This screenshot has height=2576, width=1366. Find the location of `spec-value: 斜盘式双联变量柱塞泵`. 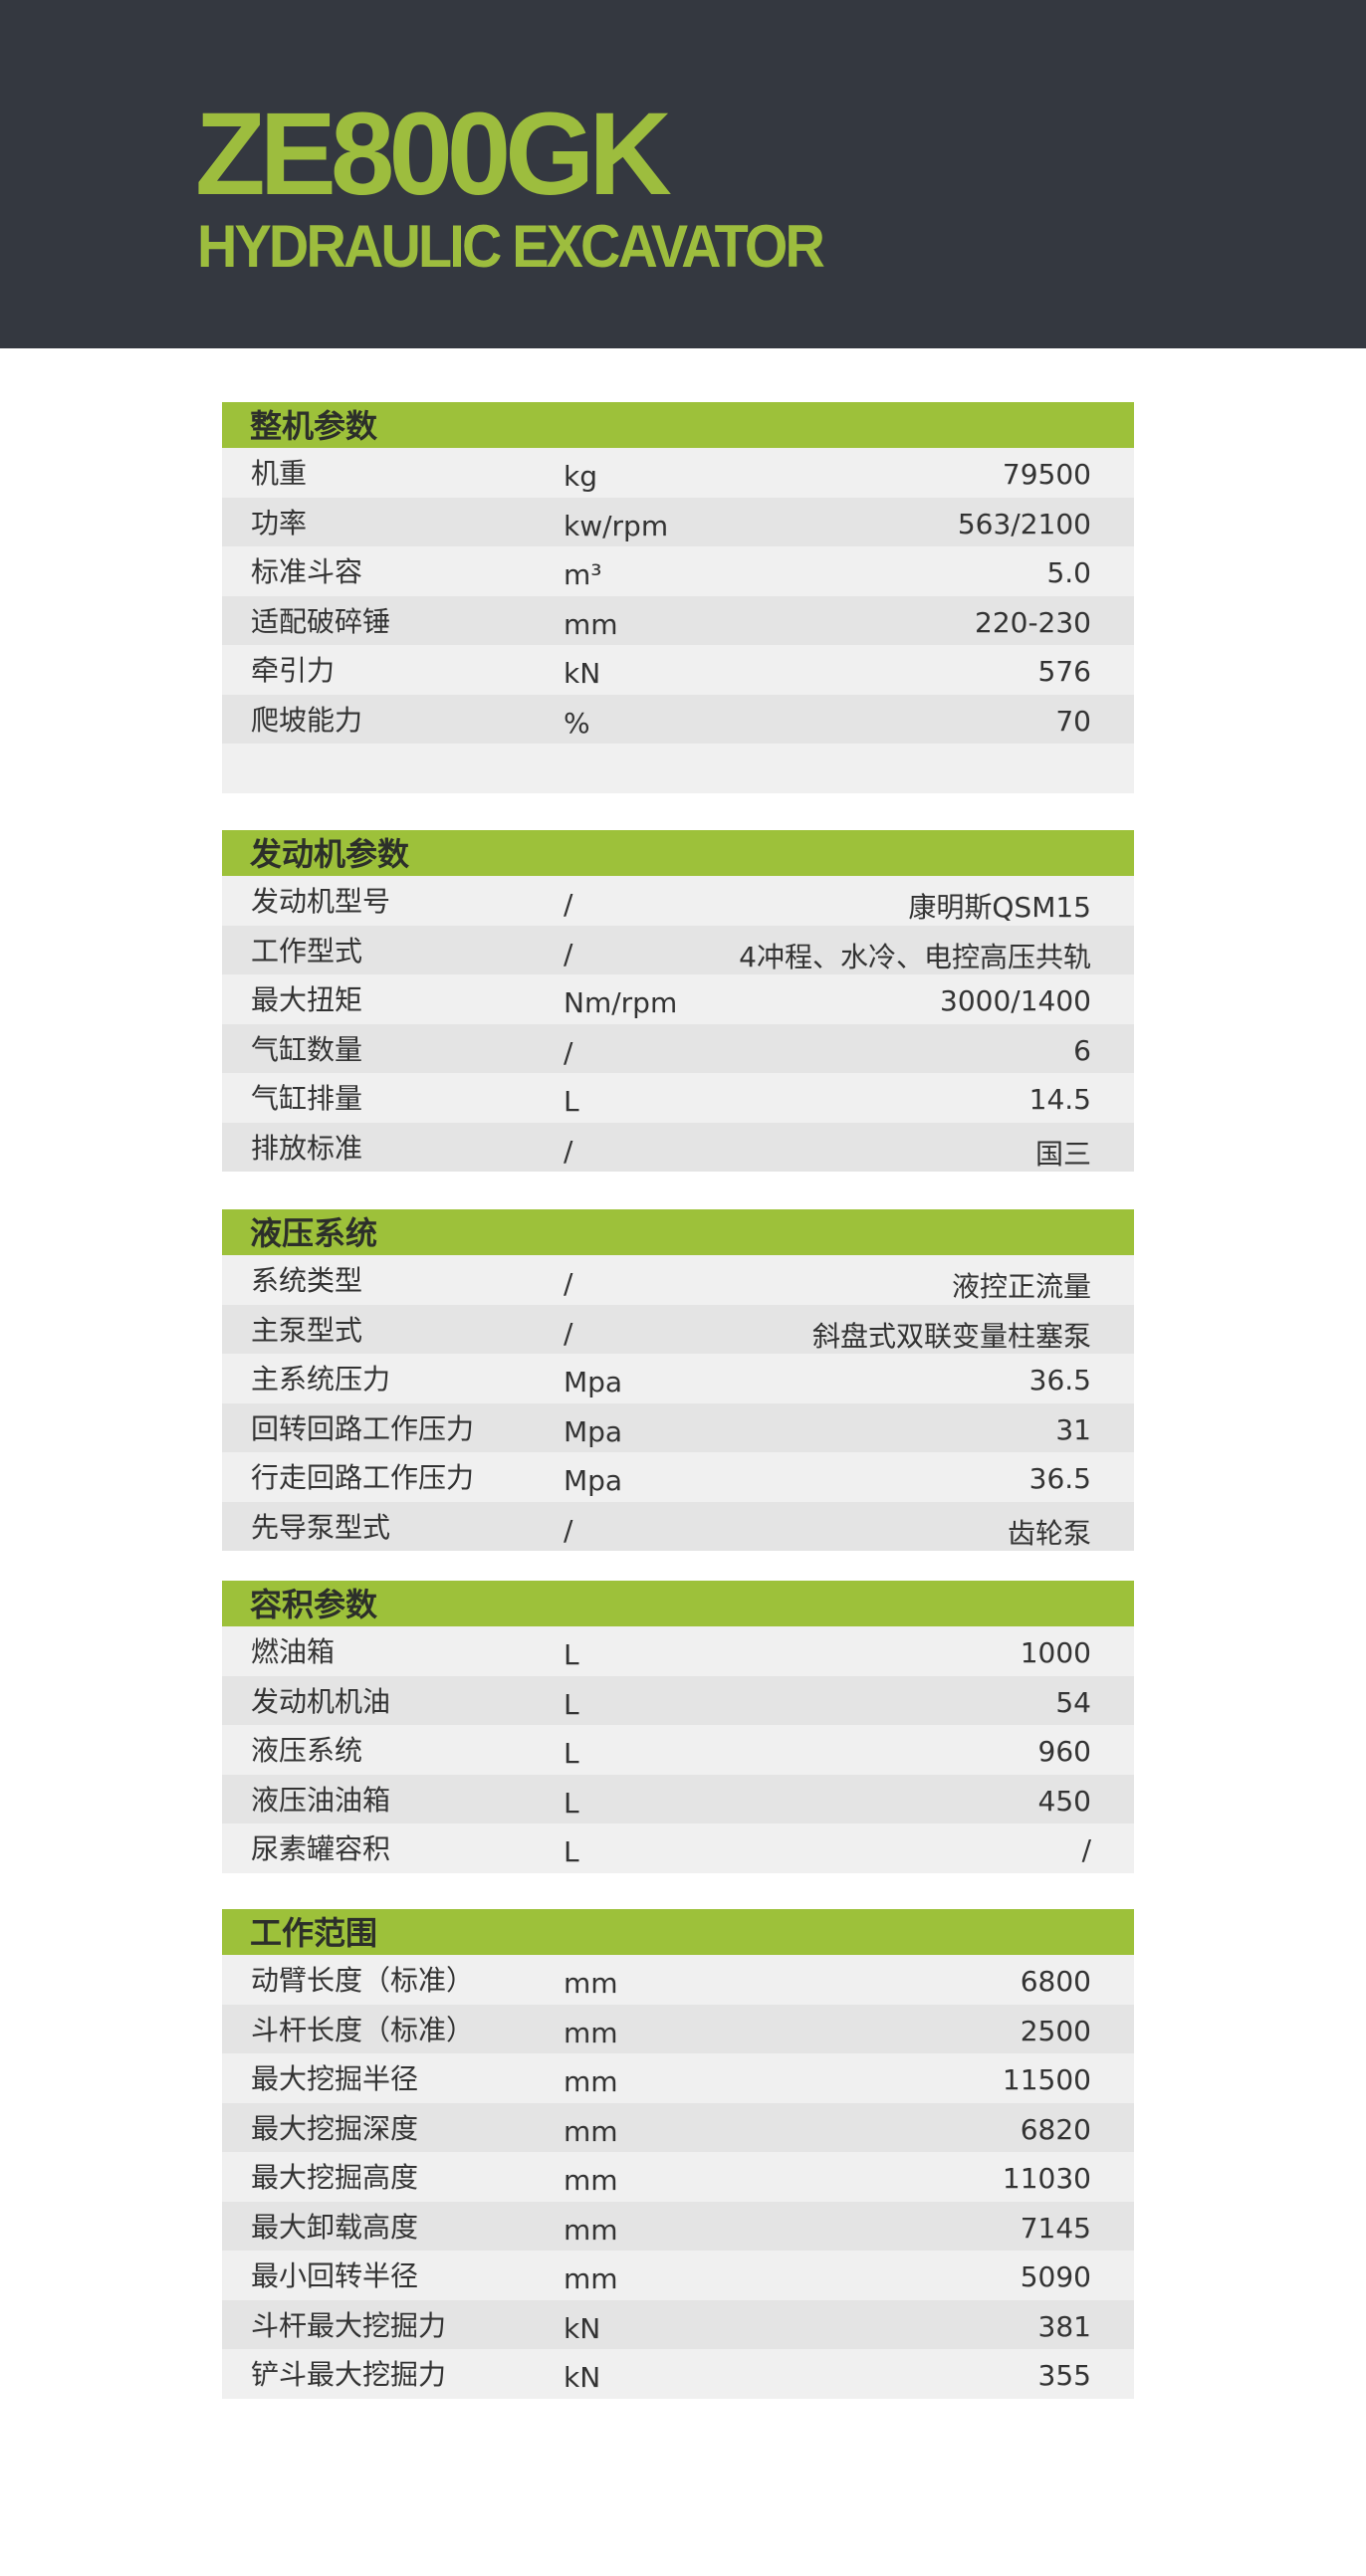

spec-value: 斜盘式双联变量柱塞泵 is located at coordinates (951, 1336).